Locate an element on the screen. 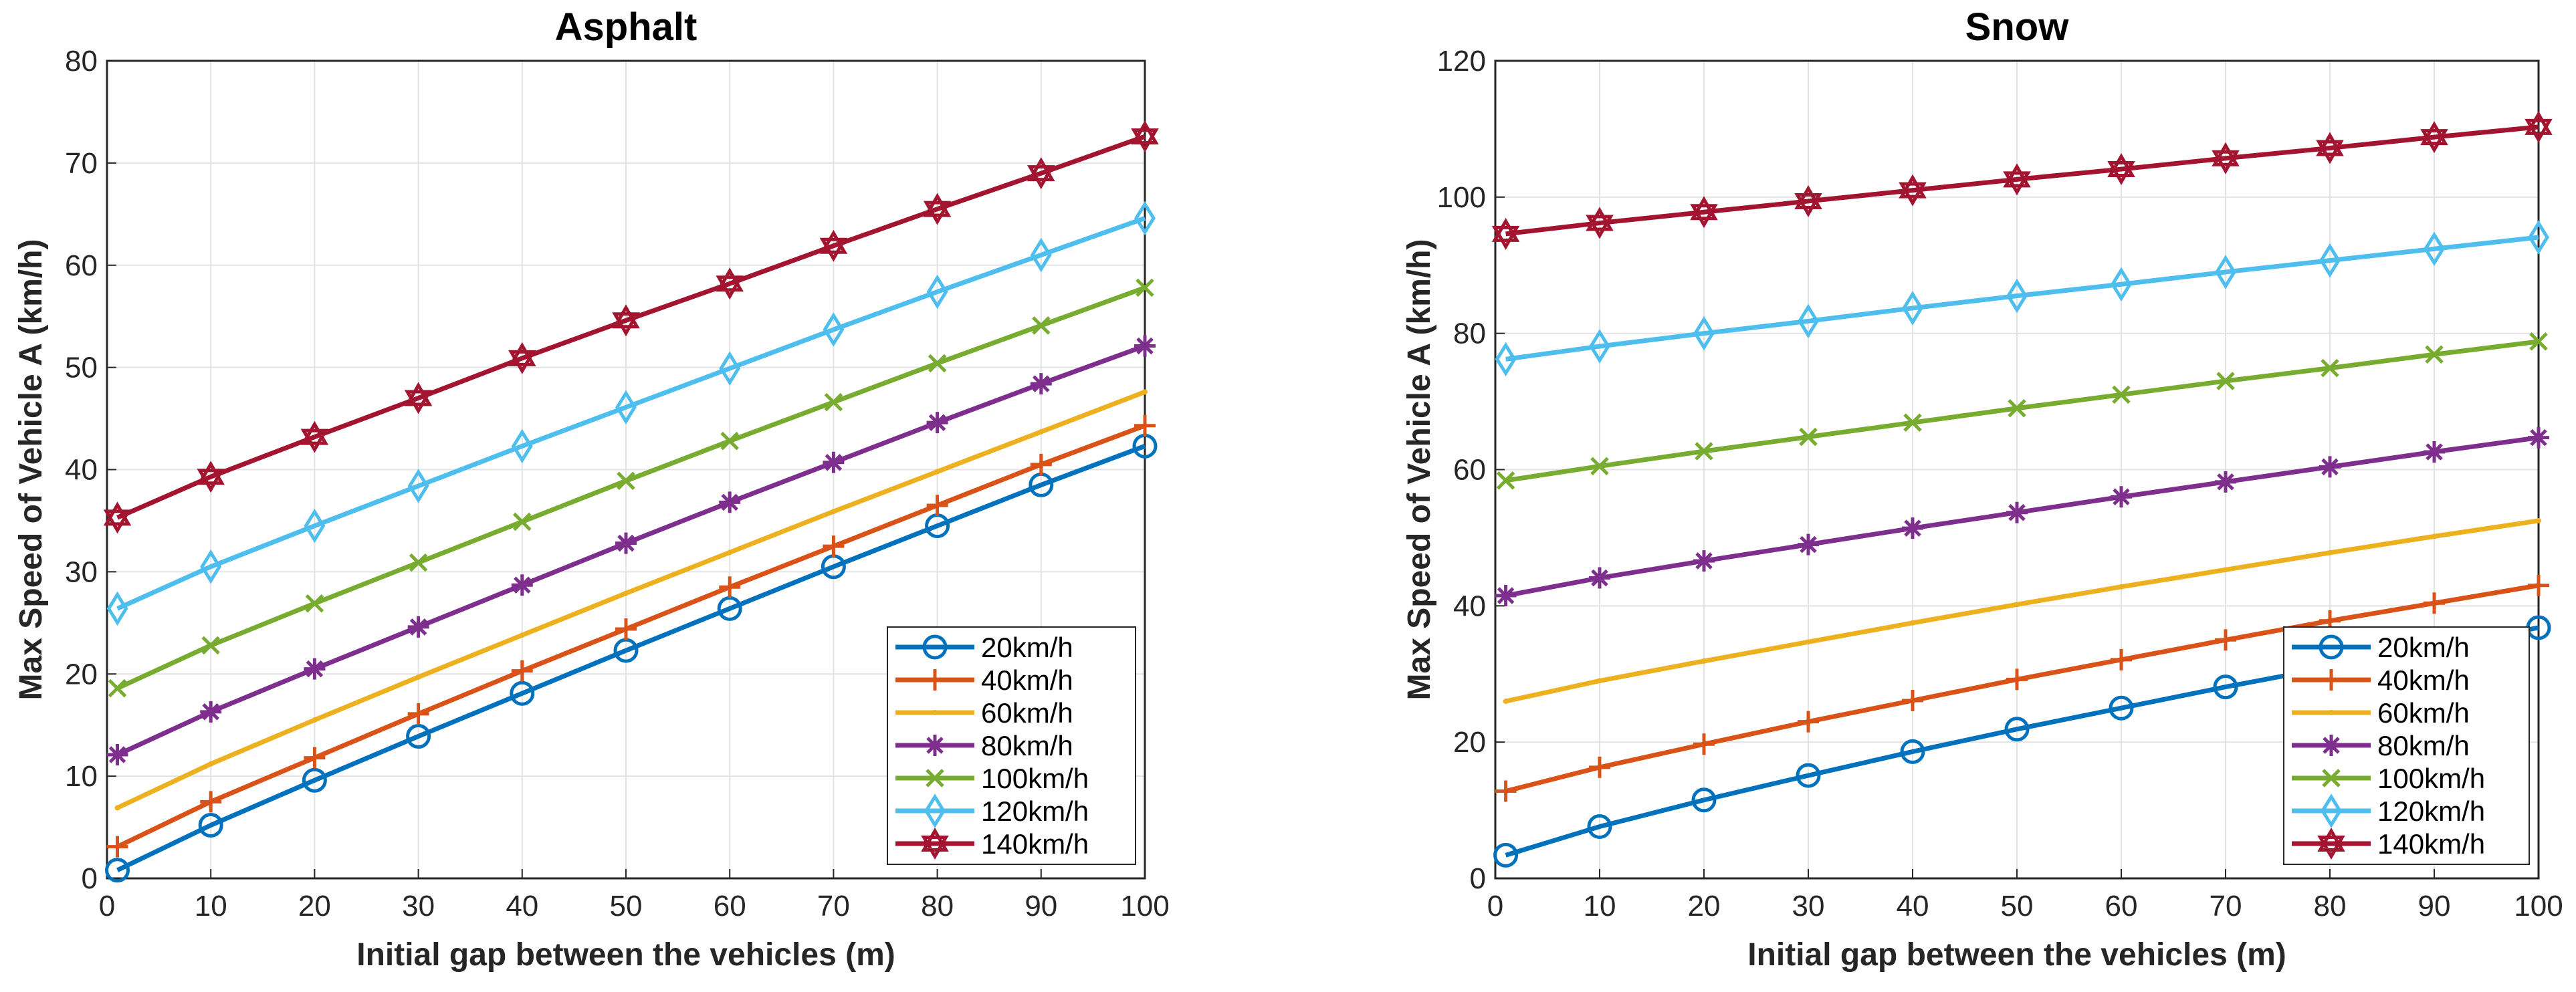 This screenshot has width=2576, height=992. x-tick-label: 50 is located at coordinates (626, 906).